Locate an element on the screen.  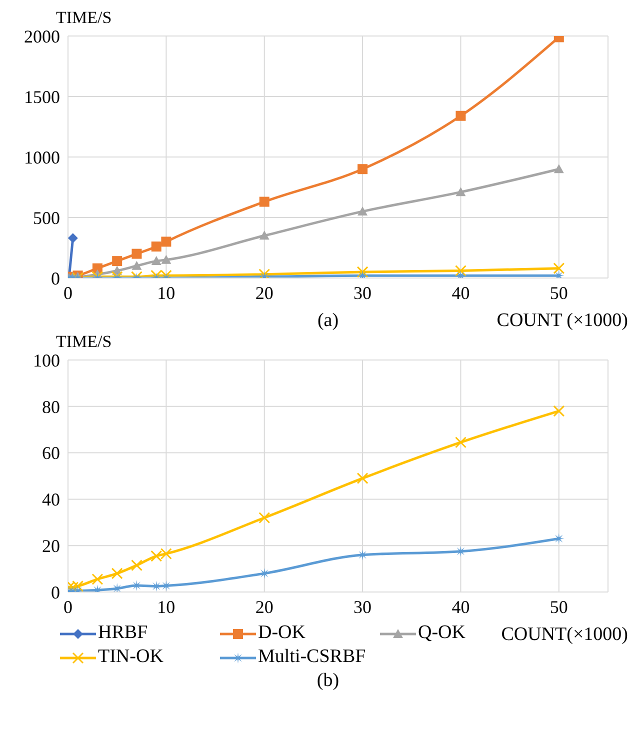
x-axis-title: COUNT (×1000) is located at coordinates (562, 321).